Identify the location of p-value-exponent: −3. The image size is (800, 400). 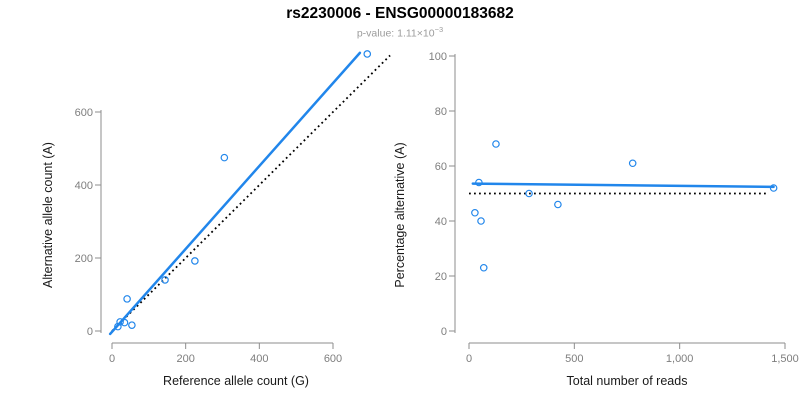
(439, 29).